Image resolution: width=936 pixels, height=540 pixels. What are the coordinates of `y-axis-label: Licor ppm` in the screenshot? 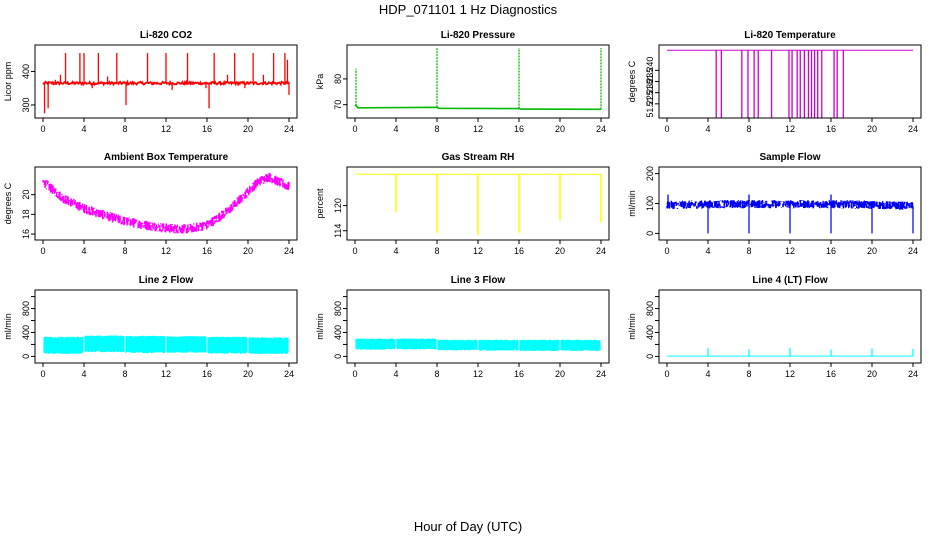 It's located at (8, 82).